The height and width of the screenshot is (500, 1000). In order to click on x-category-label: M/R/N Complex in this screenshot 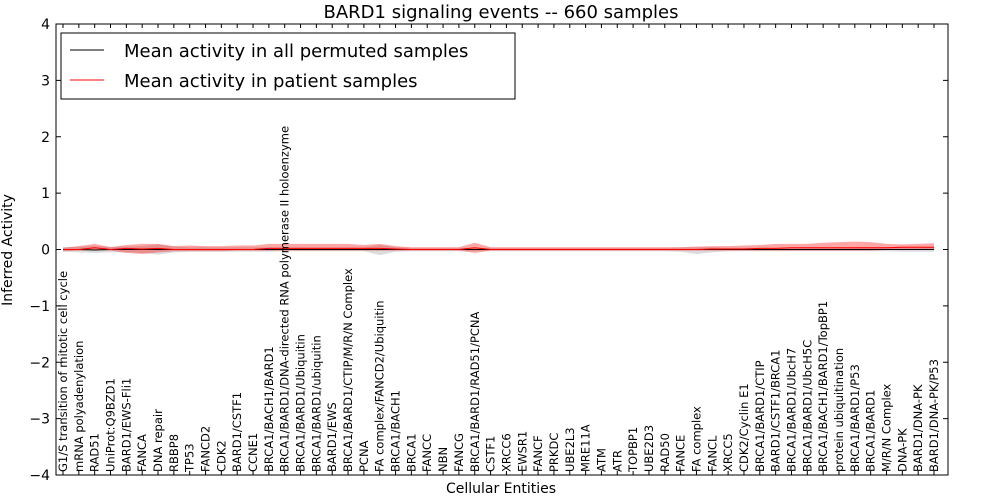, I will do `click(886, 427)`.